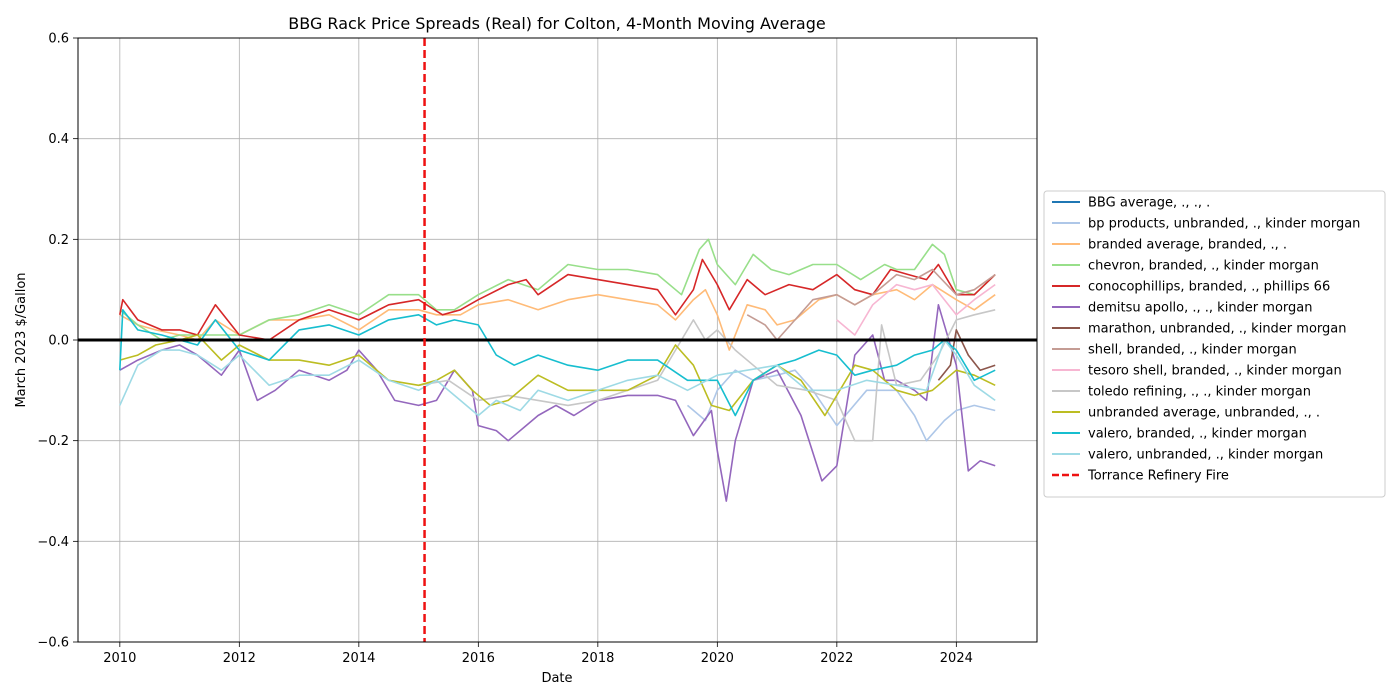 The image size is (1400, 700). What do you see at coordinates (1215, 371) in the screenshot?
I see `legend-label: tesoro shell, branded, ., kinder morgan` at bounding box center [1215, 371].